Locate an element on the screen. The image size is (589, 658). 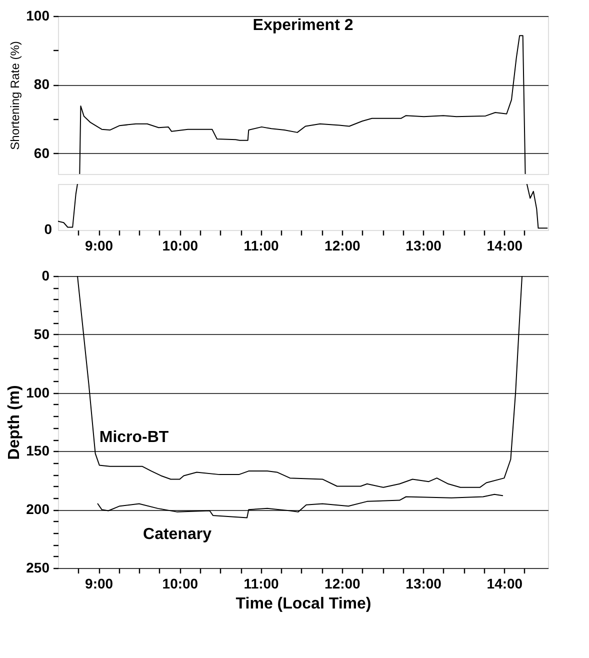
chart-title: Experiment 2 is located at coordinates (303, 25).